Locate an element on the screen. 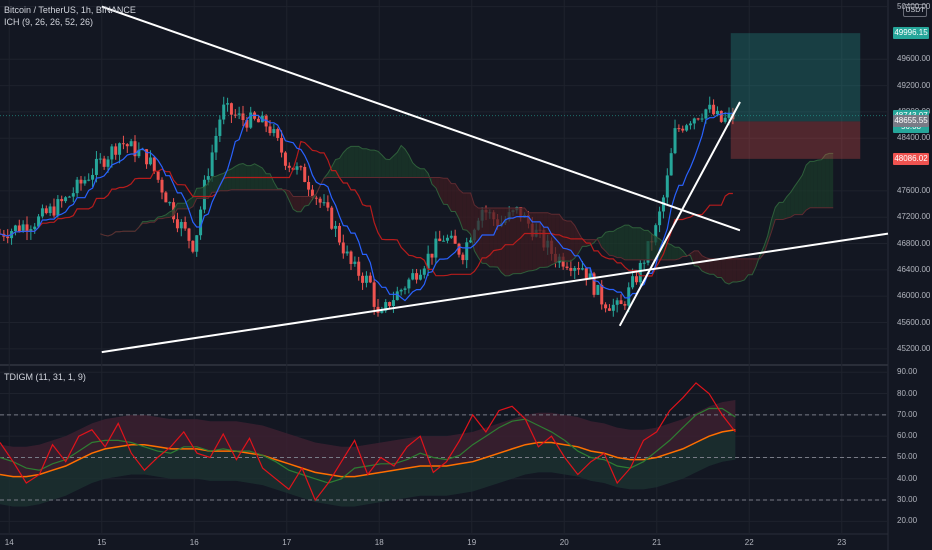  price-tick-label: 45200.00 is located at coordinates (914, 348).